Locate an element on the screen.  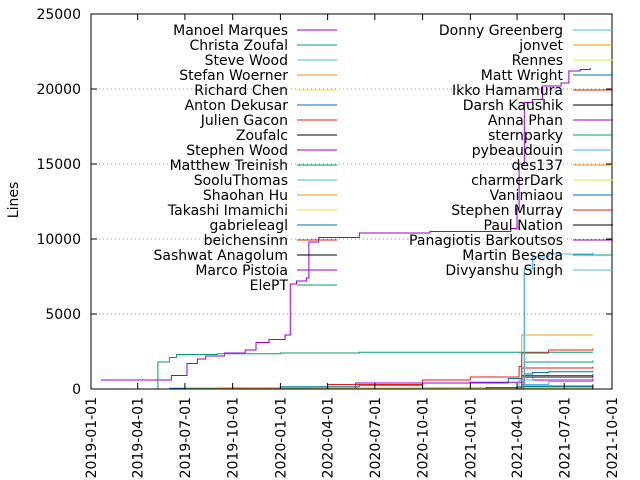
legend-label-marco-pistoia: Marco Pistoia is located at coordinates (241, 271).